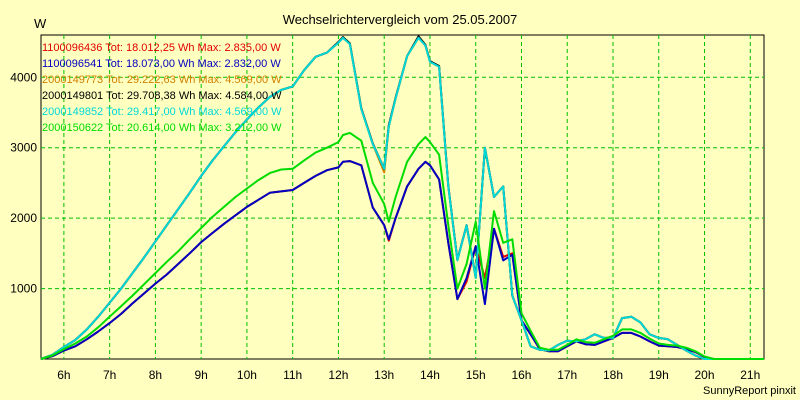 The image size is (800, 400). I want to click on y-axis-unit: W, so click(40, 23).